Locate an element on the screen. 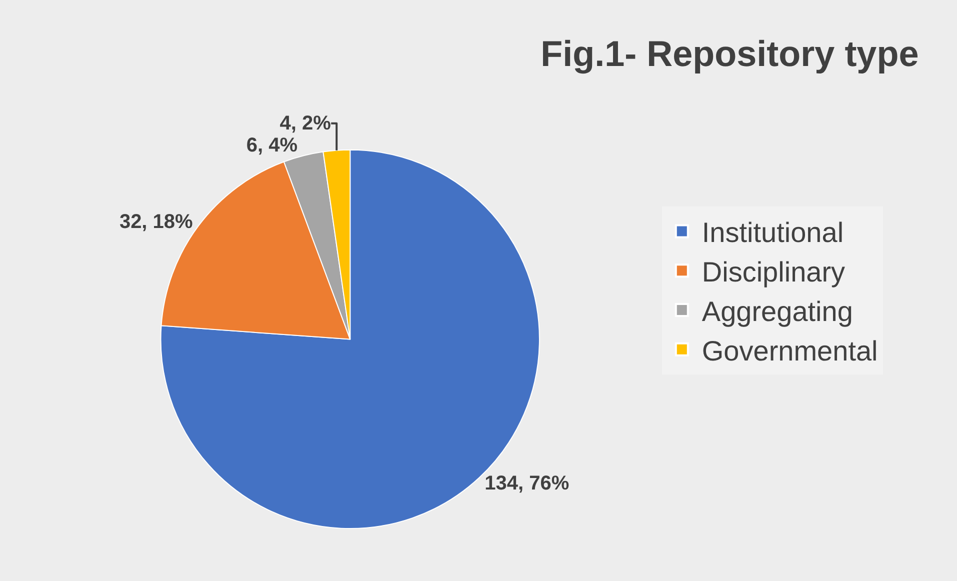 This screenshot has width=957, height=581. legend-label: Governmental is located at coordinates (790, 350).